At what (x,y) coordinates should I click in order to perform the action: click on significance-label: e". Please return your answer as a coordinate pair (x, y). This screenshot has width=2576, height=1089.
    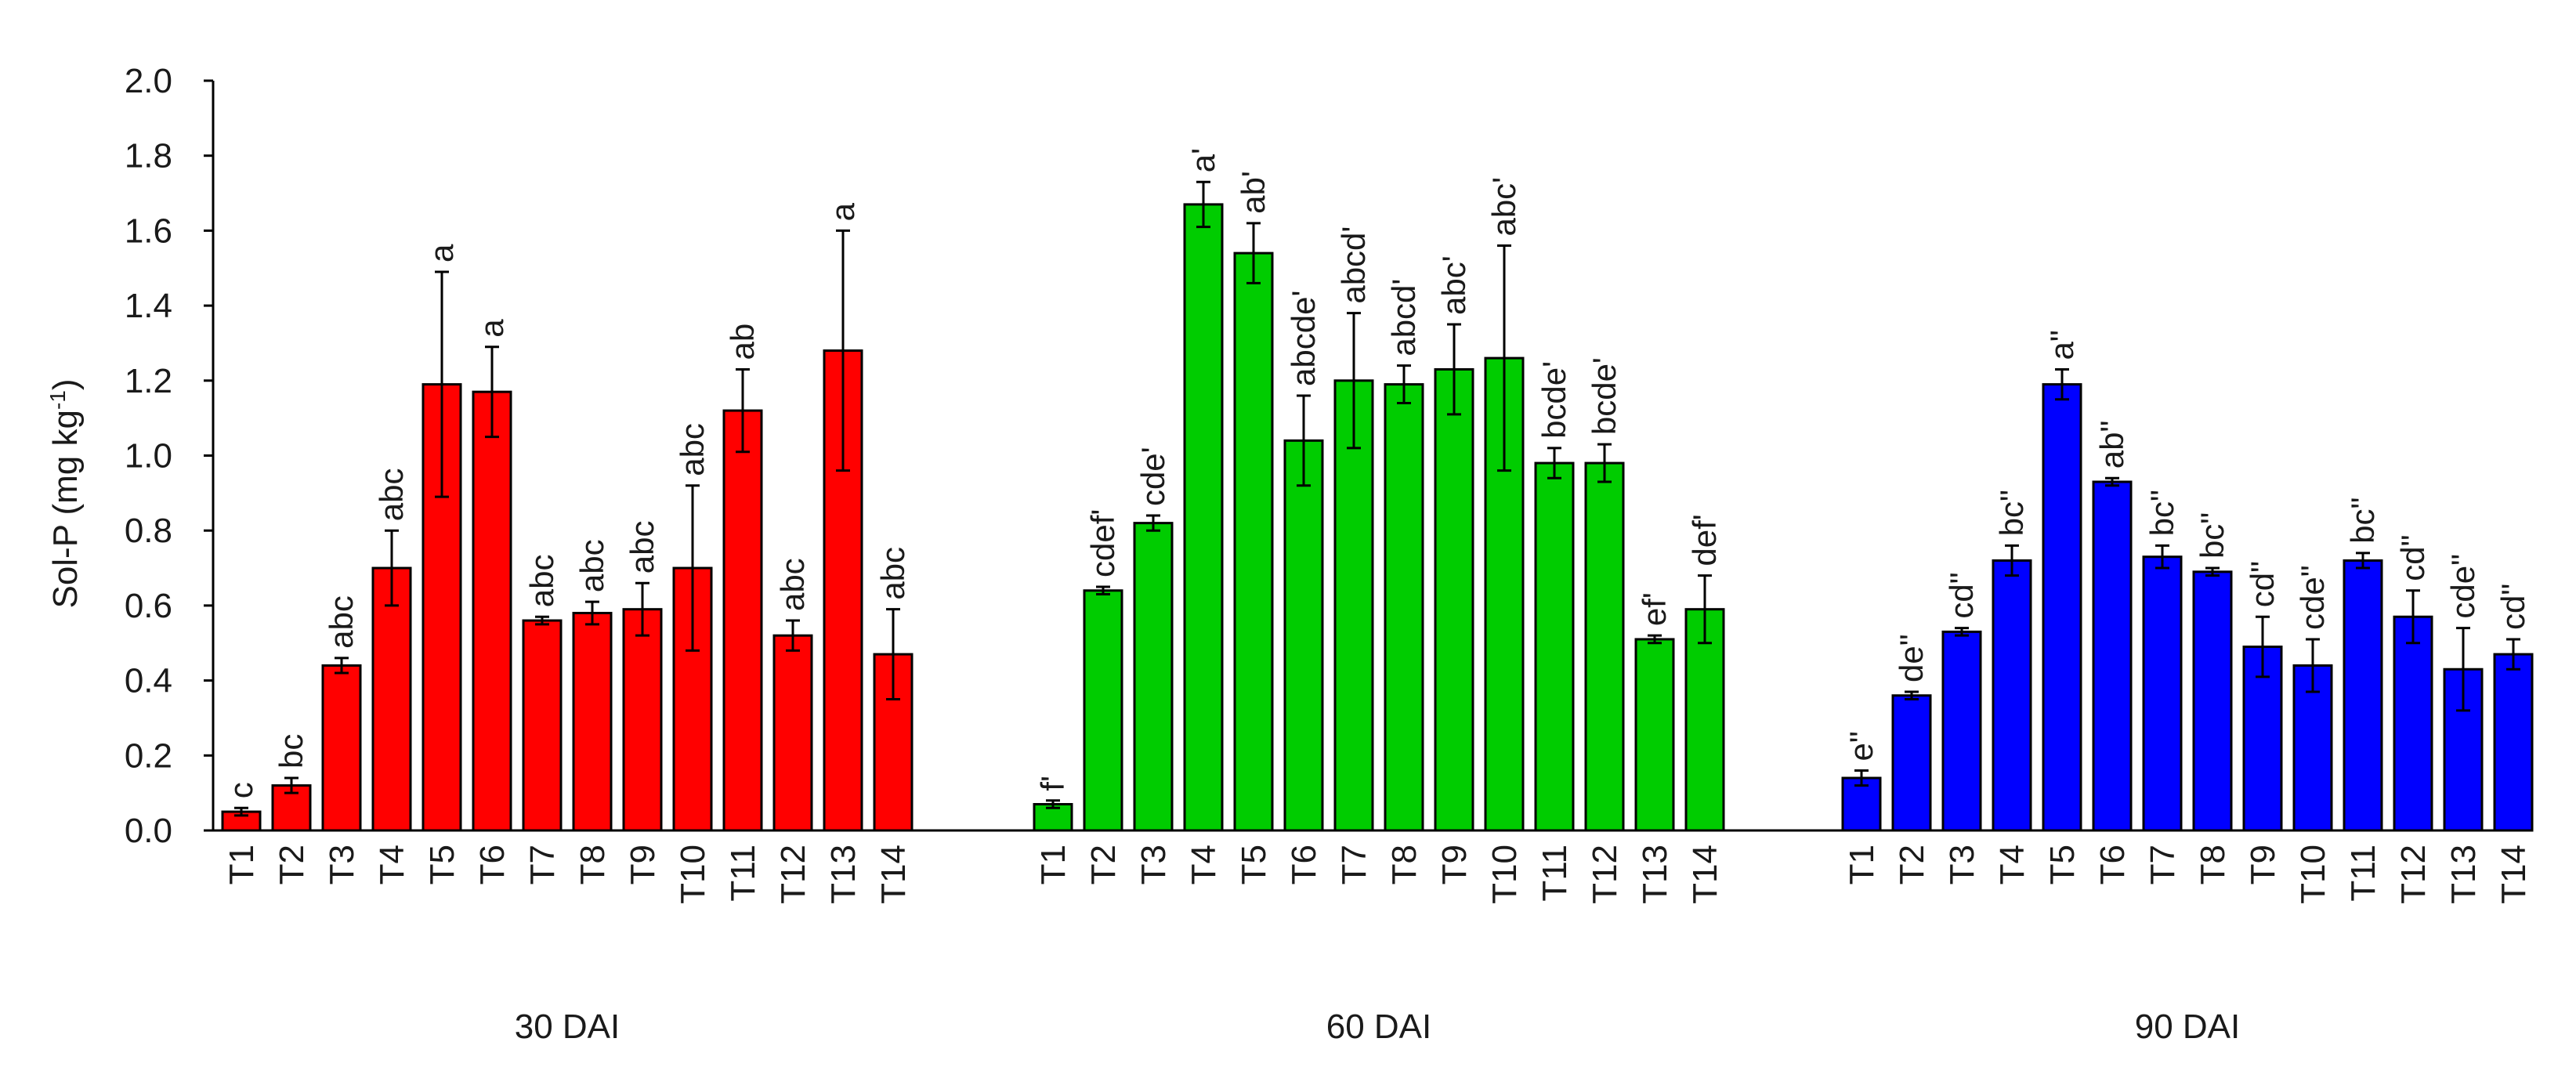
    Looking at the image, I should click on (1862, 746).